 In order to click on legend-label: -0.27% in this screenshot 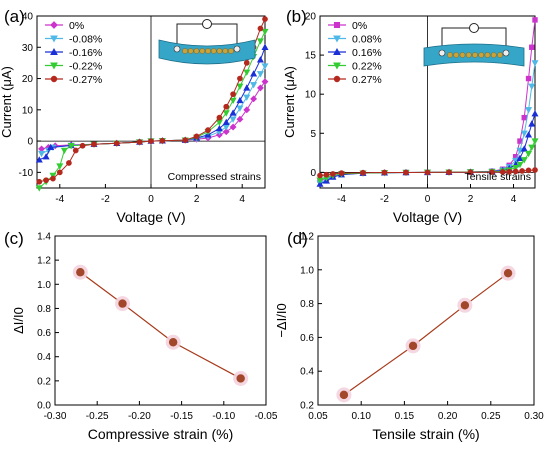, I will do `click(85, 80)`.